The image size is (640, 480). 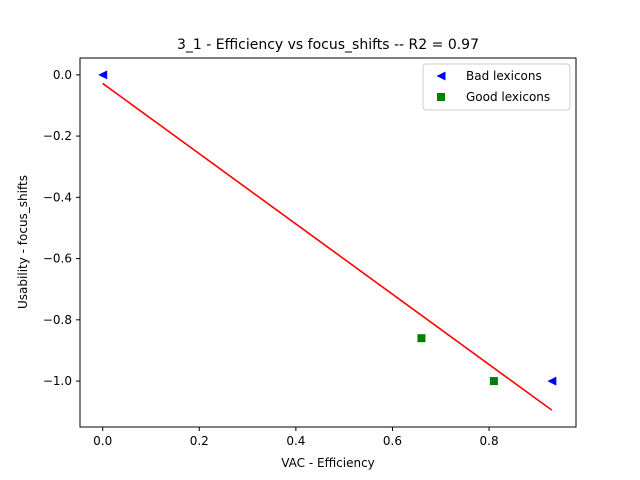 What do you see at coordinates (57, 381) in the screenshot?
I see `y-tick-label: −1.0` at bounding box center [57, 381].